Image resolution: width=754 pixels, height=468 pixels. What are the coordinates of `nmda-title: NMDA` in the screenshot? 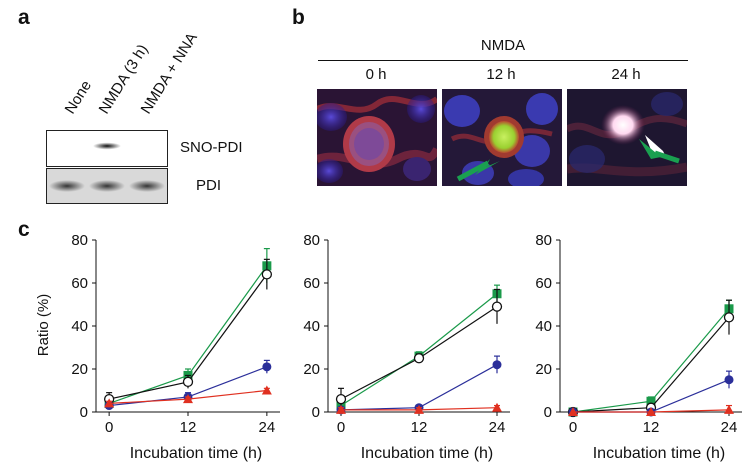 It's located at (503, 45).